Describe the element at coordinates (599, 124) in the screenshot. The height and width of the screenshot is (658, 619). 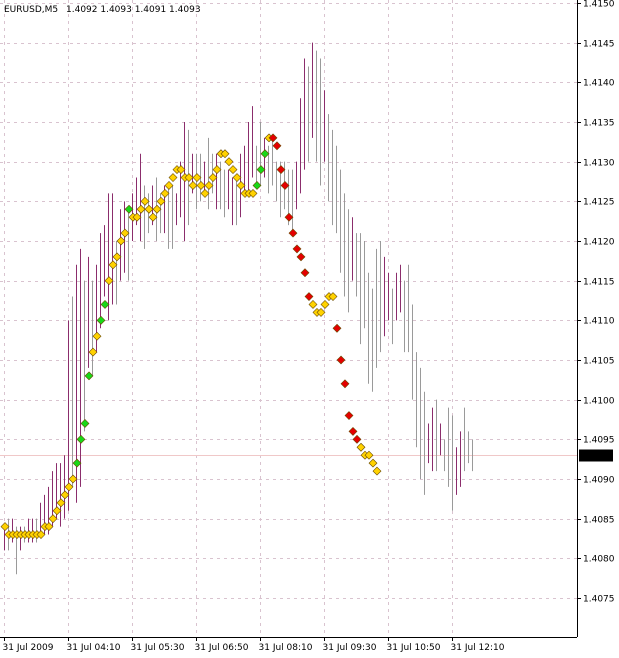
I see `y-tick-label: 1.4135` at that location.